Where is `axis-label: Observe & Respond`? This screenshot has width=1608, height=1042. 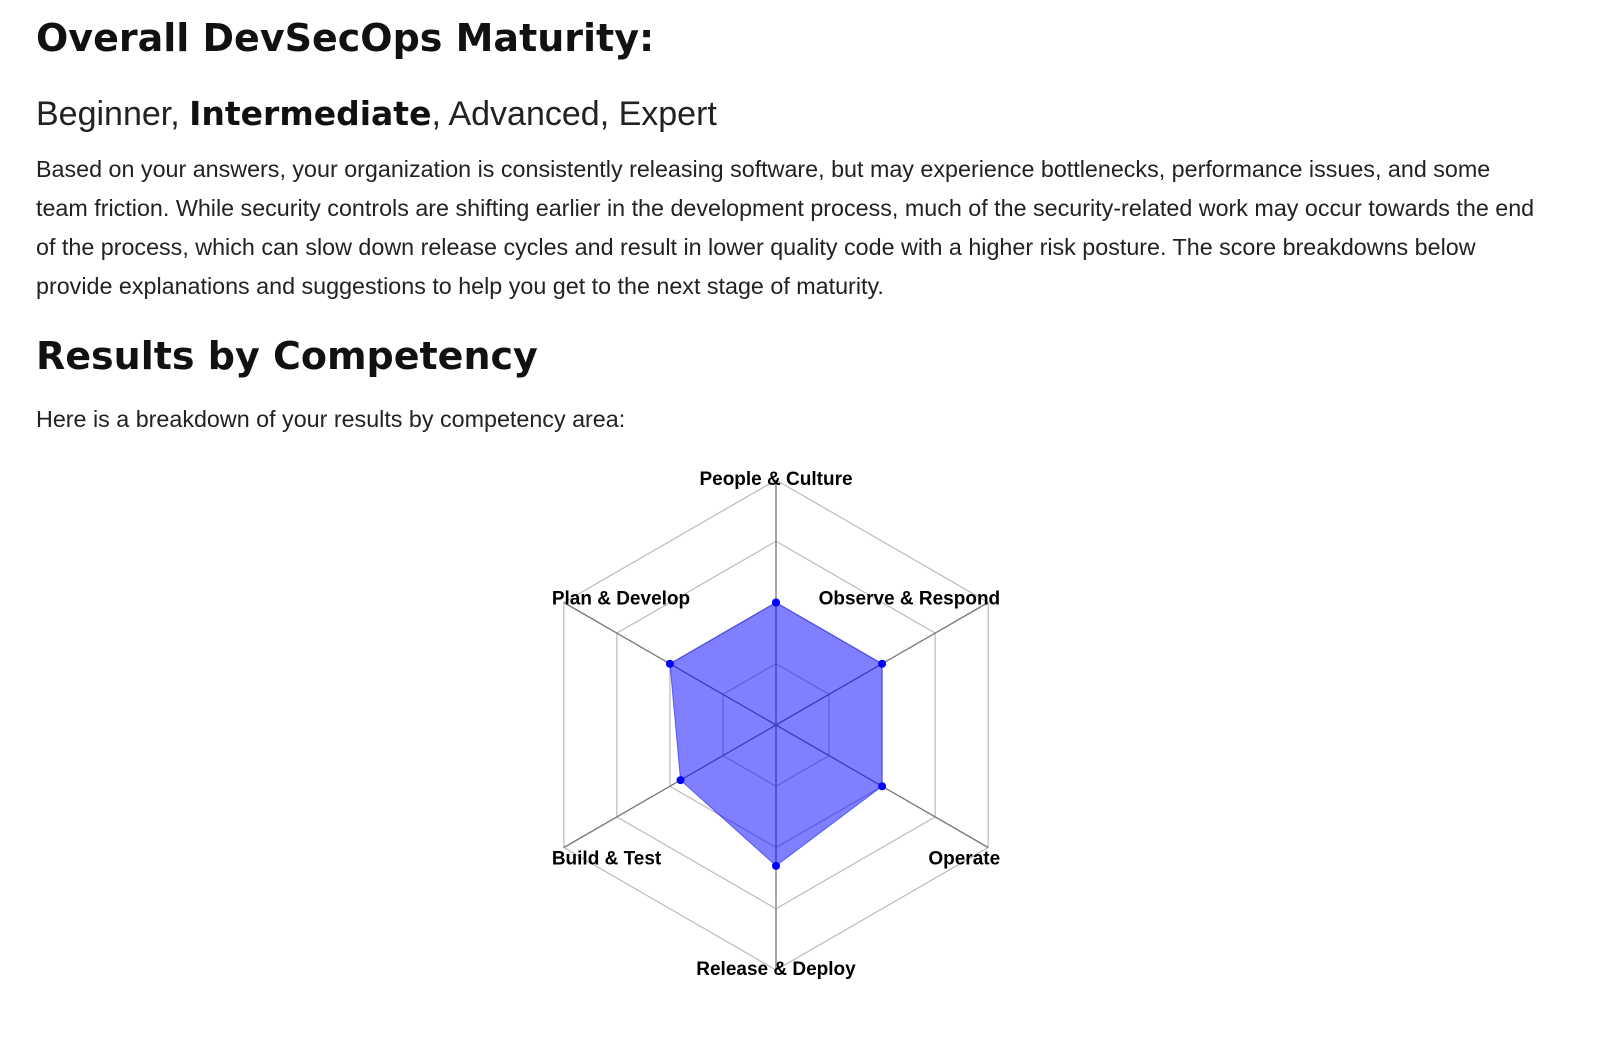 axis-label: Observe & Respond is located at coordinates (910, 599).